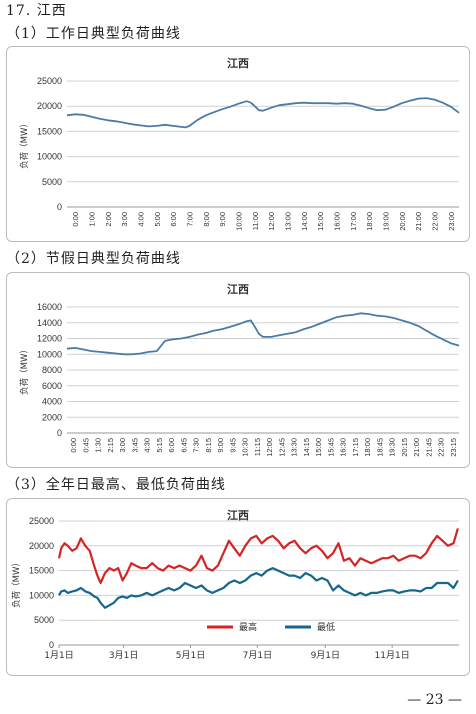  What do you see at coordinates (52, 402) in the screenshot?
I see `y-tick-label: 4000` at bounding box center [52, 402].